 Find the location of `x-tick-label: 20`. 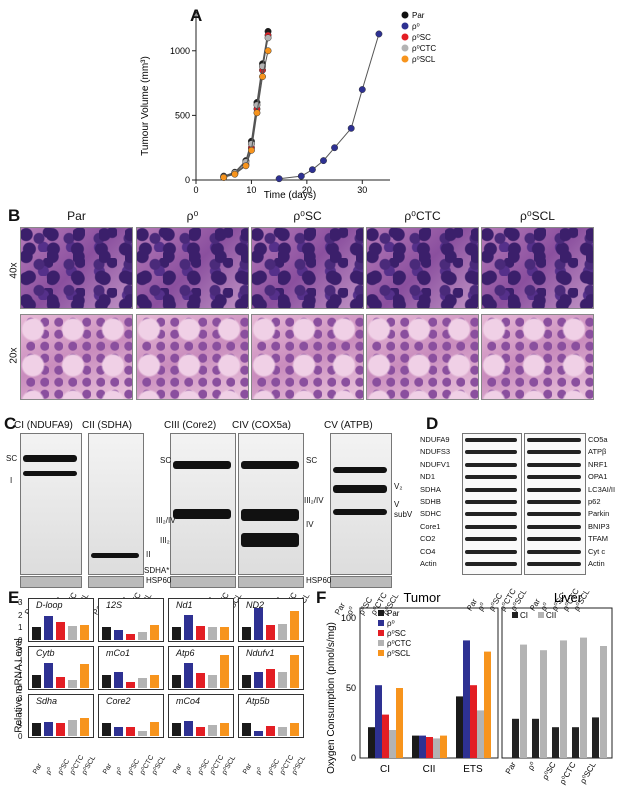

x-tick-label: 20 is located at coordinates (307, 190).